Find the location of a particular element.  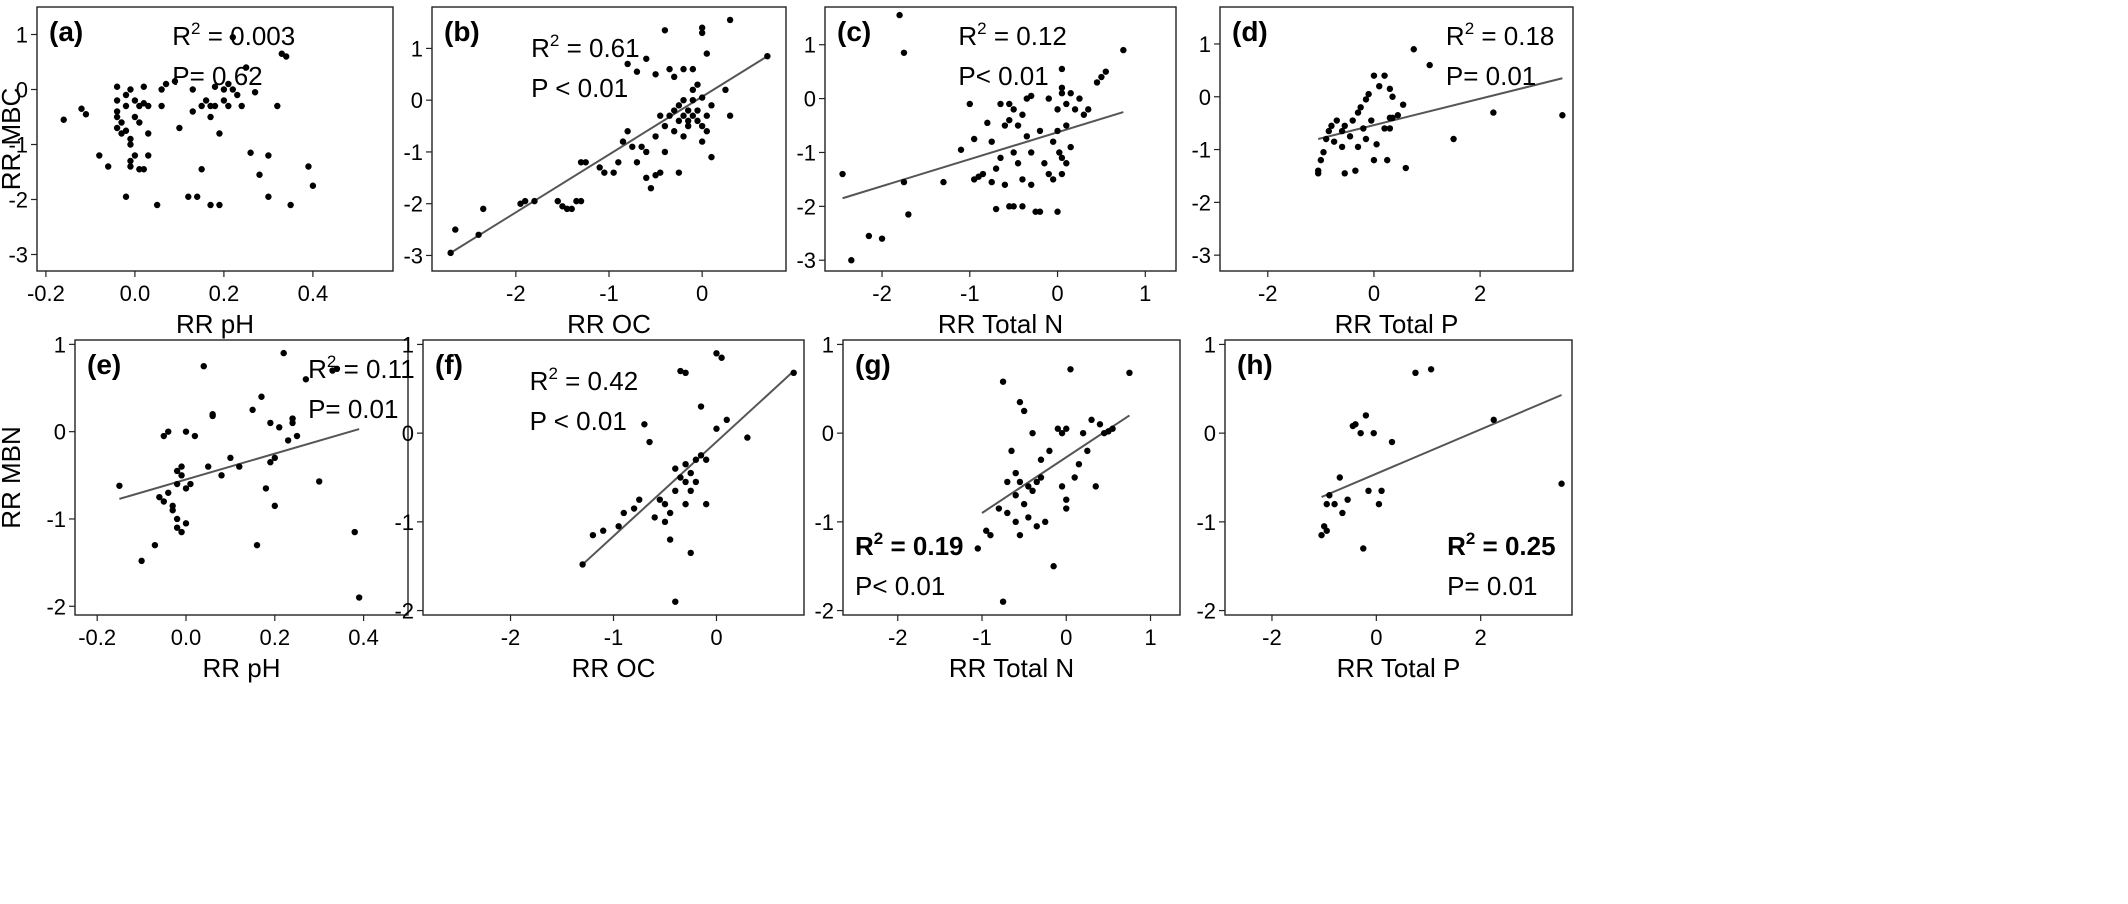

x-tick-label: -2 is located at coordinates (1272, 637).